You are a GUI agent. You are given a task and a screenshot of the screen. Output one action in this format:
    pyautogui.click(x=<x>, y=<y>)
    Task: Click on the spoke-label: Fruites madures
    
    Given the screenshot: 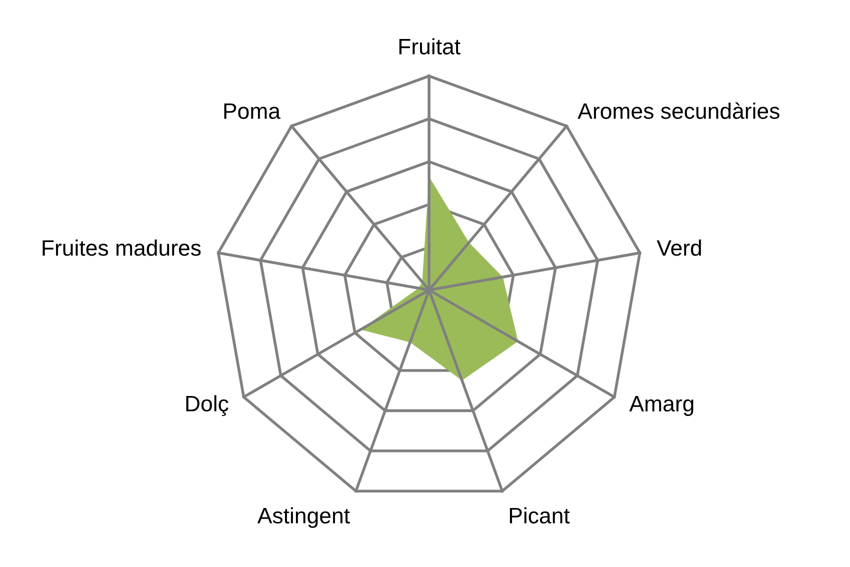 What is the action you would take?
    pyautogui.click(x=121, y=248)
    